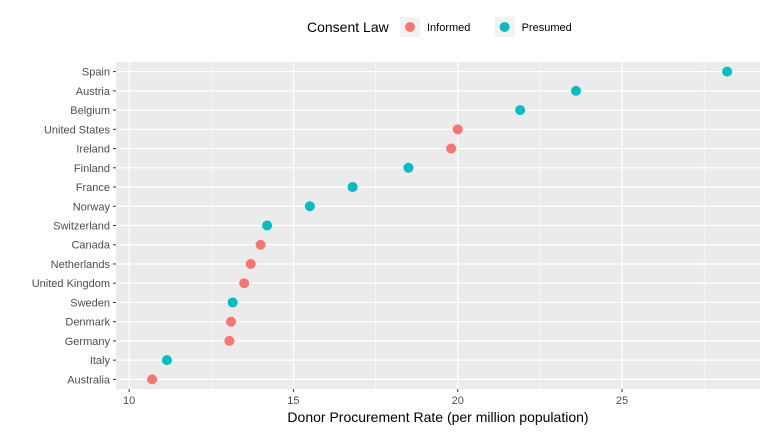  What do you see at coordinates (88, 342) in the screenshot?
I see `y-tick-label: Germany` at bounding box center [88, 342].